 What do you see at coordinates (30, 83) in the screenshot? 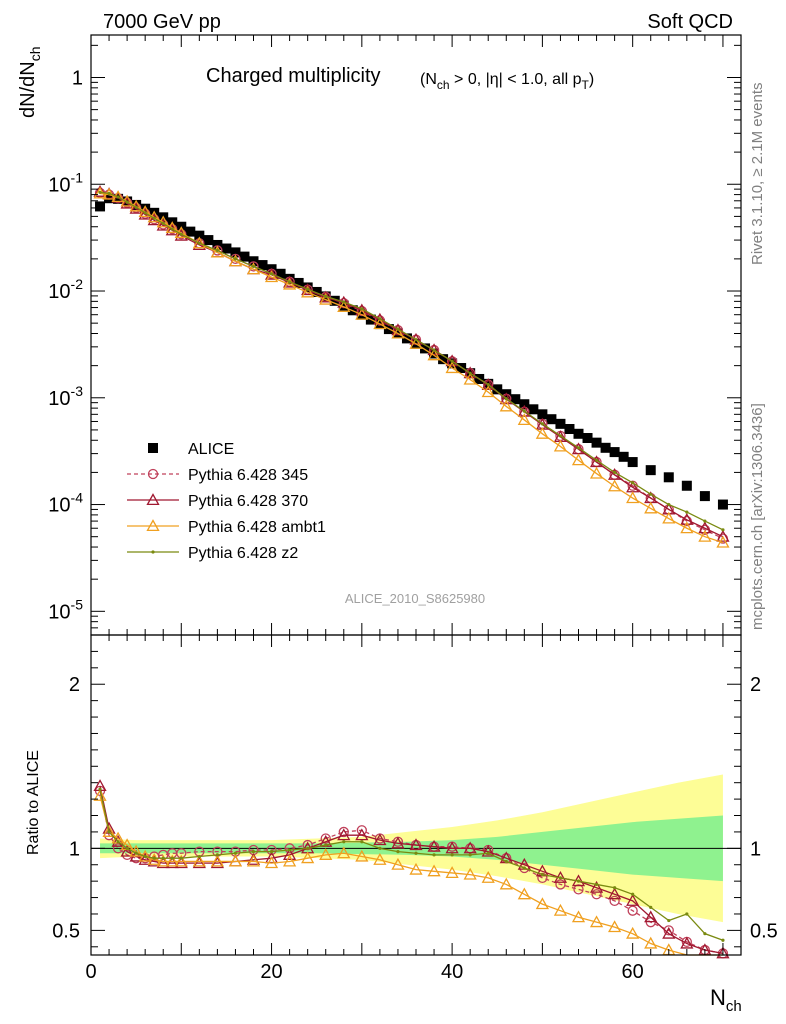
I see `main-y-axis-label: dN/dNch` at bounding box center [30, 83].